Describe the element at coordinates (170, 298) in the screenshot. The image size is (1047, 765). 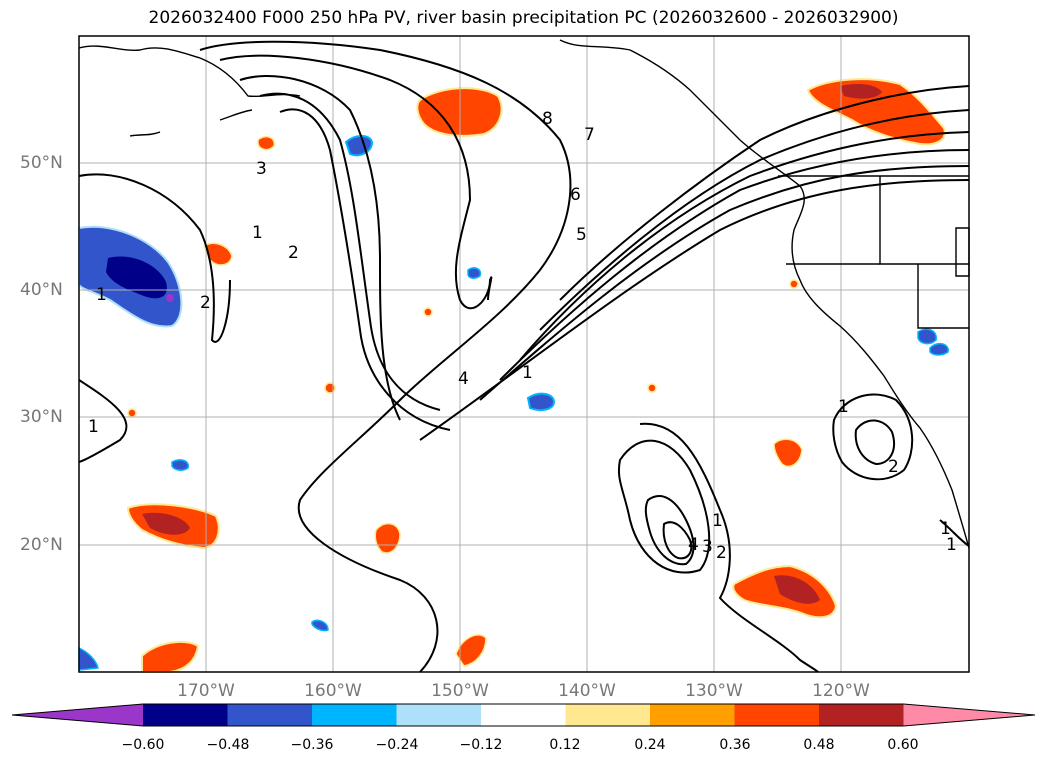
I see `neg-anomaly-west-peak` at that location.